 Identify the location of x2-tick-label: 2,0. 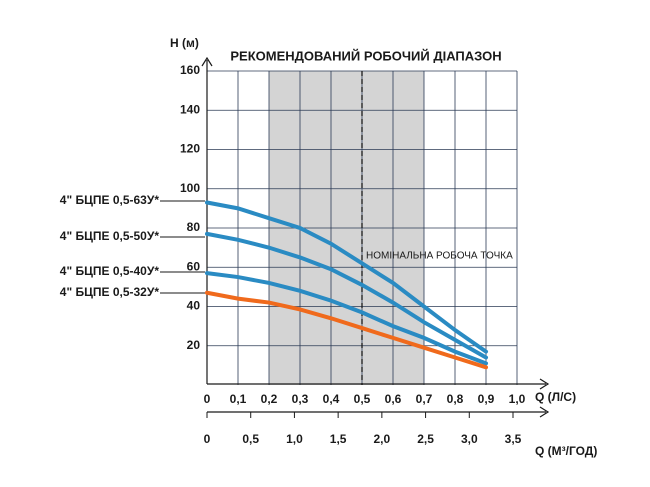
(382, 439).